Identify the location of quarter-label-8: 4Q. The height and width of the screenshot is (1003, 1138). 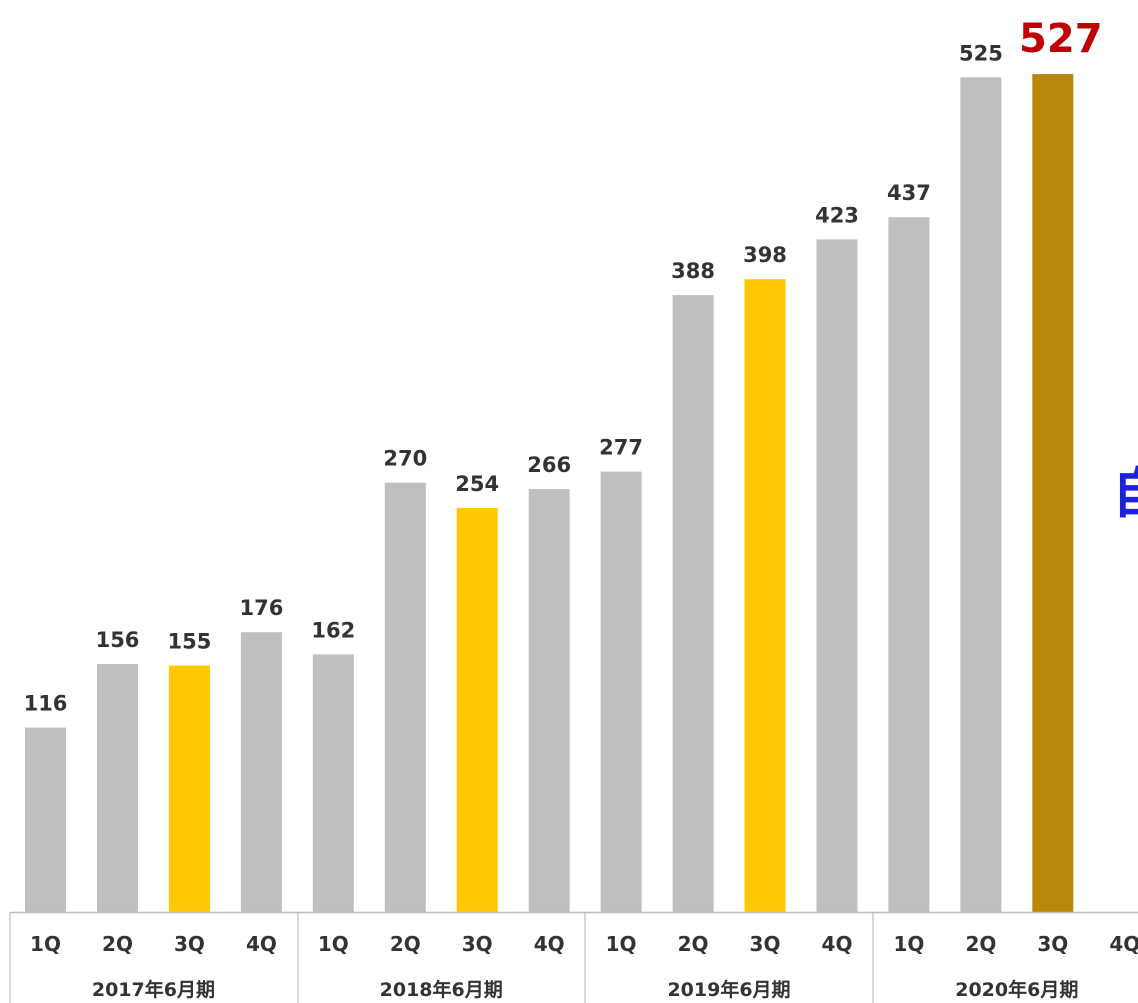
(549, 944).